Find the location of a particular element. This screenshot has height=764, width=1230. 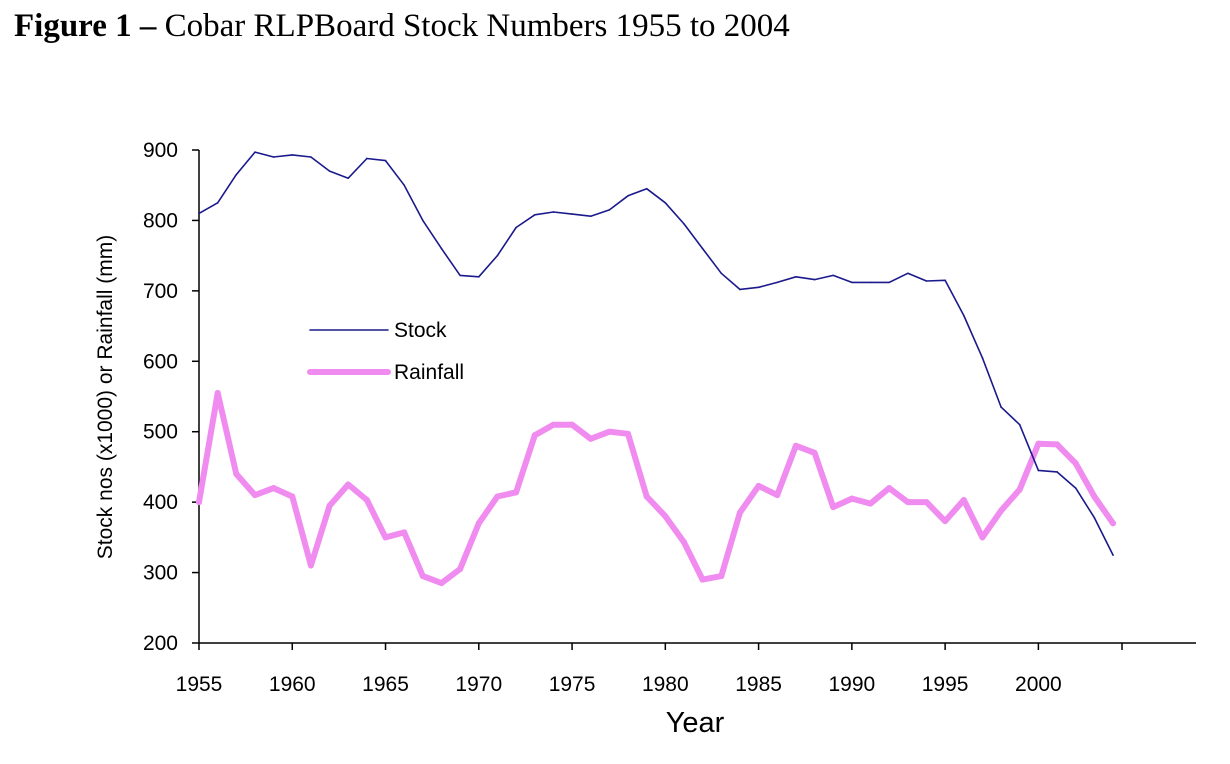

y-tick-label: 500 is located at coordinates (160, 432).